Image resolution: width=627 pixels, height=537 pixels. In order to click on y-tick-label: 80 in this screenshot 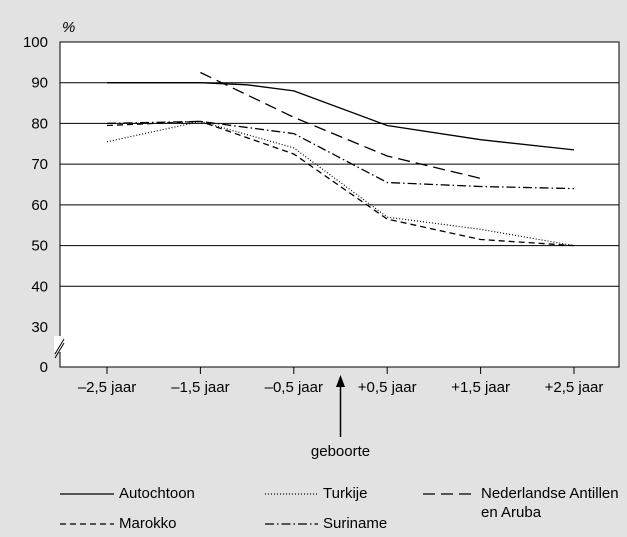, I will do `click(39, 123)`.